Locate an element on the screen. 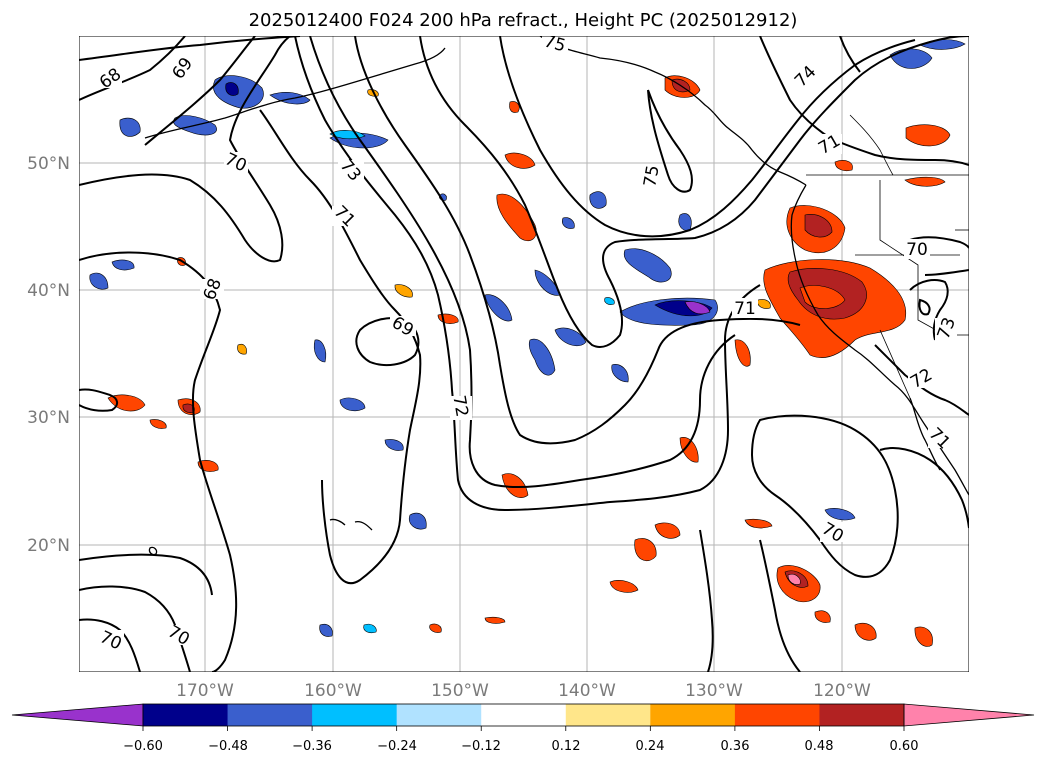 This screenshot has height=765, width=1047. lat-label: 50°N is located at coordinates (48, 164).